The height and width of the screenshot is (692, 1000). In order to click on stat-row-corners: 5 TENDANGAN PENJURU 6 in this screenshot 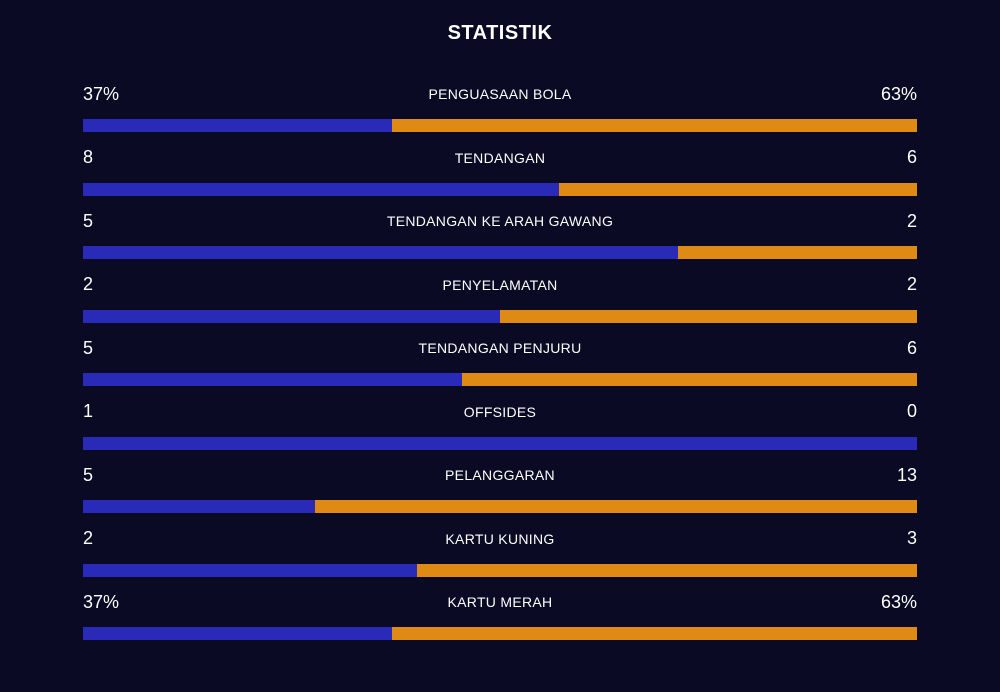, I will do `click(500, 366)`.